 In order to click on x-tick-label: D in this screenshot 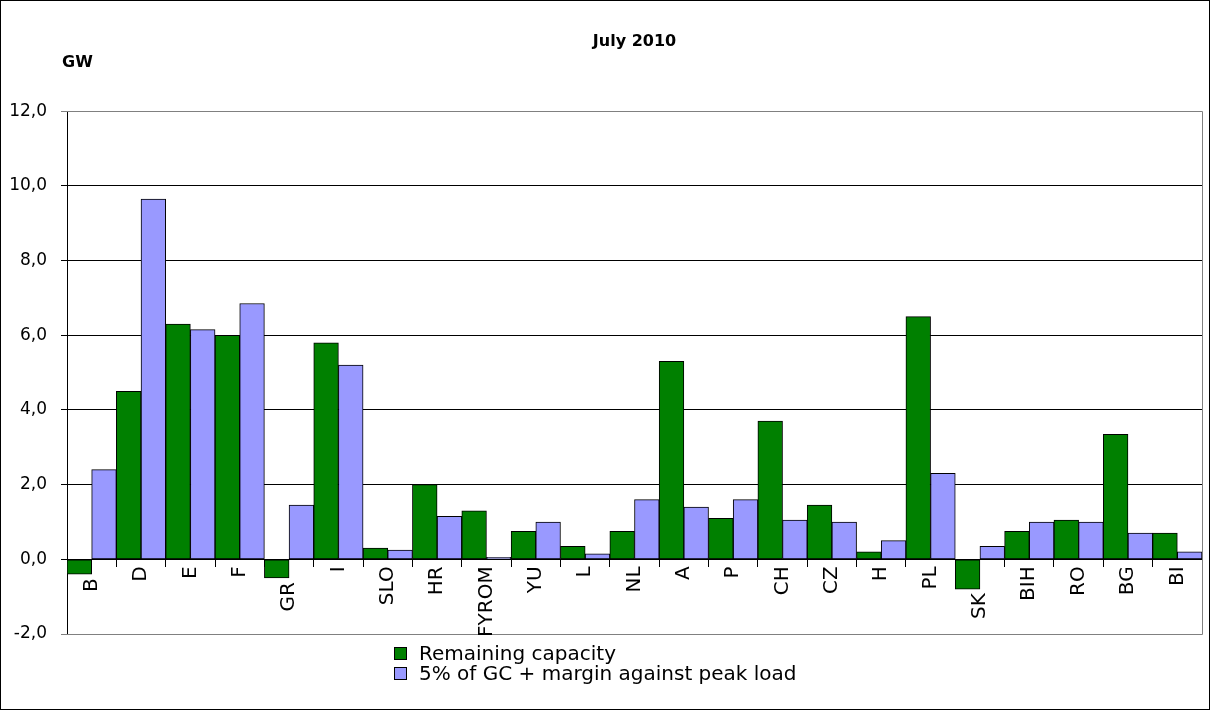, I will do `click(139, 574)`.